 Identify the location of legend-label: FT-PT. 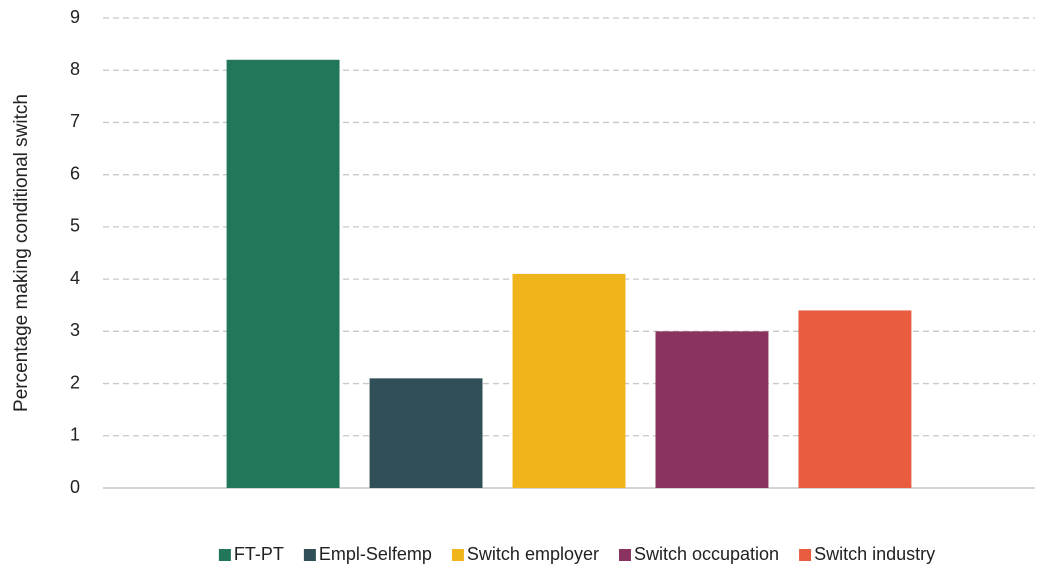
(259, 554).